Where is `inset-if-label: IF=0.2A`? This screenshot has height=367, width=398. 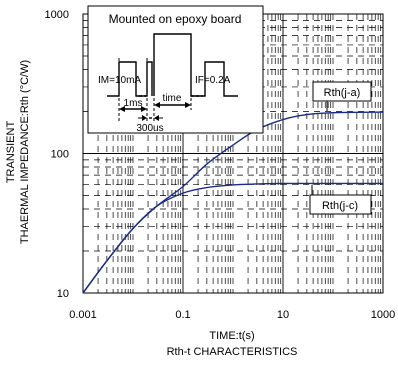 inset-if-label: IF=0.2A is located at coordinates (213, 80).